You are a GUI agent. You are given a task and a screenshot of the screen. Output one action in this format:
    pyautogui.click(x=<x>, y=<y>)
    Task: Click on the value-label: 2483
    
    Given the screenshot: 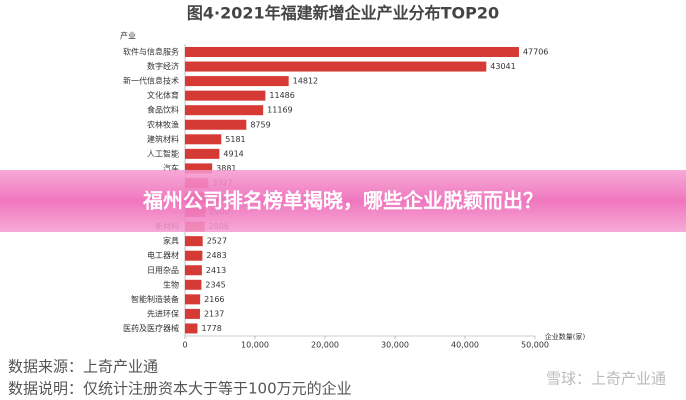 What is the action you would take?
    pyautogui.click(x=216, y=255)
    